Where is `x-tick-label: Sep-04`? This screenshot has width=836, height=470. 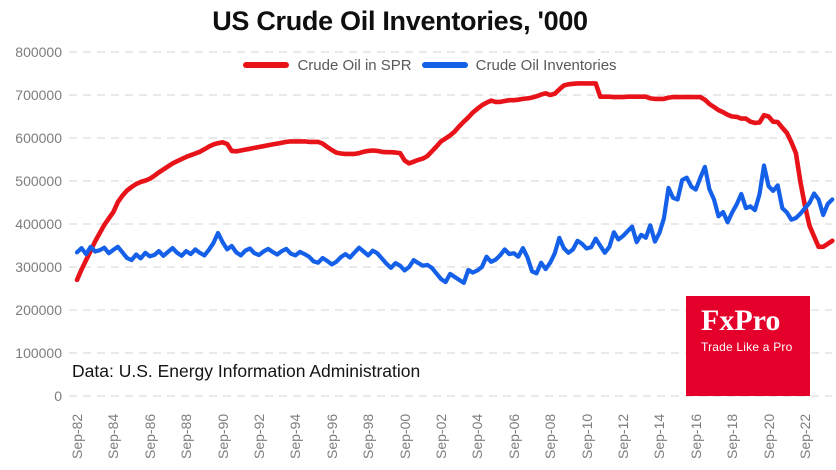 x-tick-label: Sep-04 is located at coordinates (477, 436).